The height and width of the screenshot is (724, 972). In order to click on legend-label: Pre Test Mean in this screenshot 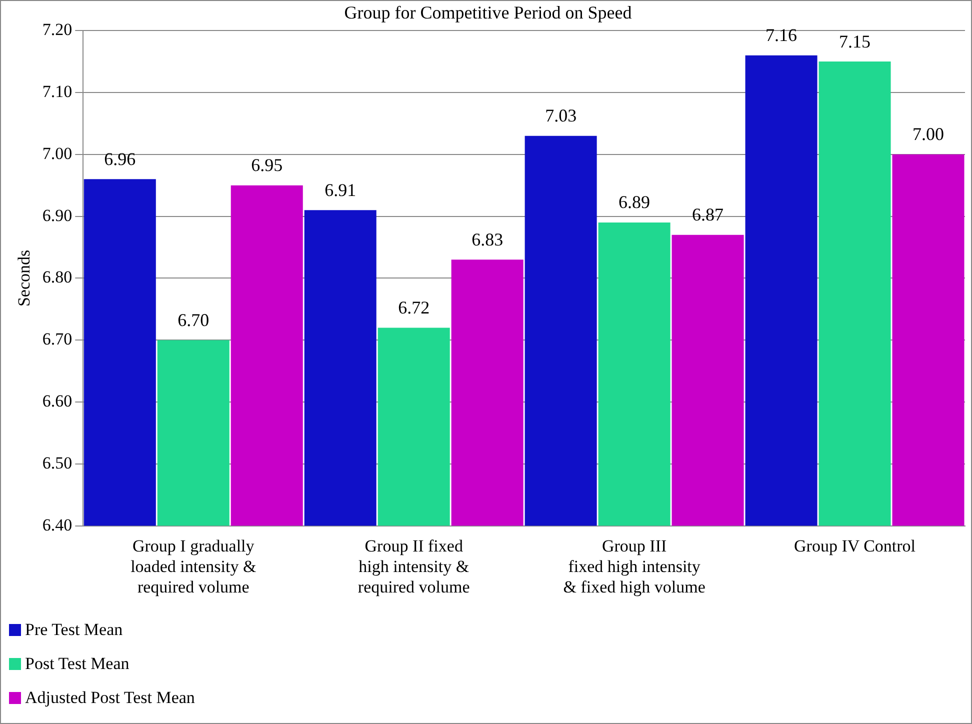, I will do `click(74, 630)`.